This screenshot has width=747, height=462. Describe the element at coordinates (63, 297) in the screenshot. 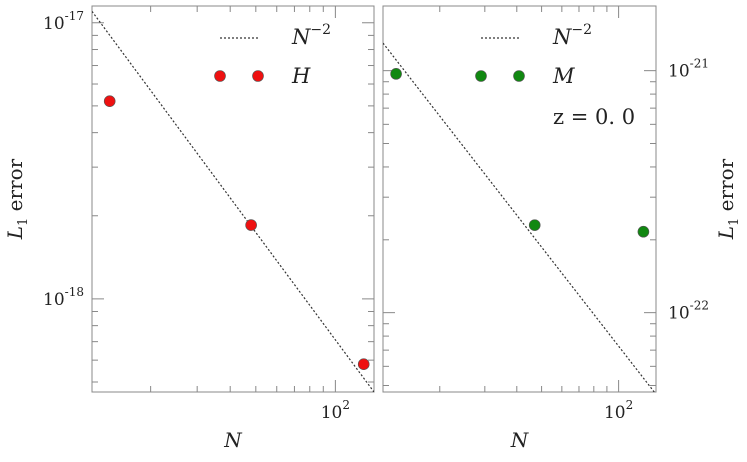

I see `y-tick-label: 10-18` at that location.